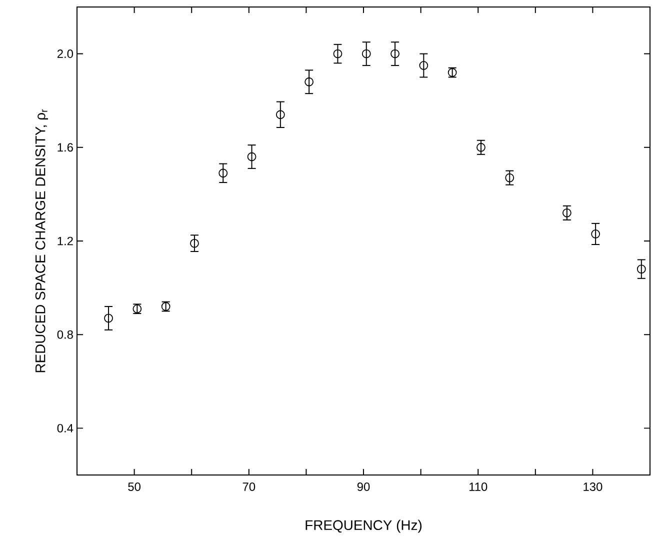  Describe the element at coordinates (65, 241) in the screenshot. I see `y-tick-label: 1.2` at that location.